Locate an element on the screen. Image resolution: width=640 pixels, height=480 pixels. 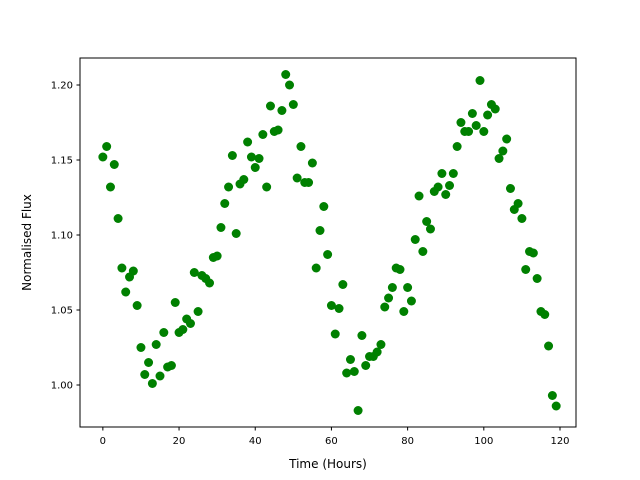
x-axis-ticks: 0 20 40 60 80 100 120 is located at coordinates (335, 437).